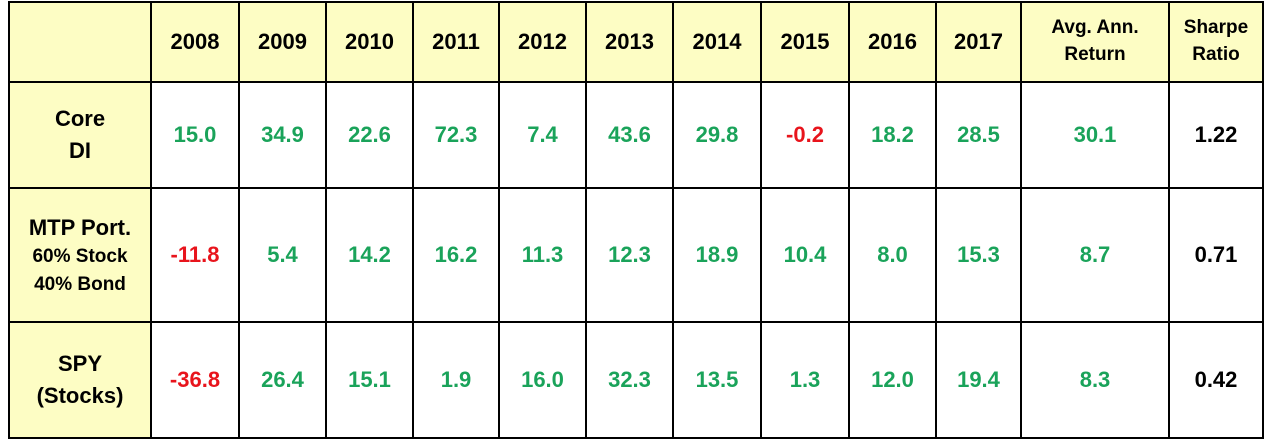  Describe the element at coordinates (805, 255) in the screenshot. I see `cell: 10.4` at that location.